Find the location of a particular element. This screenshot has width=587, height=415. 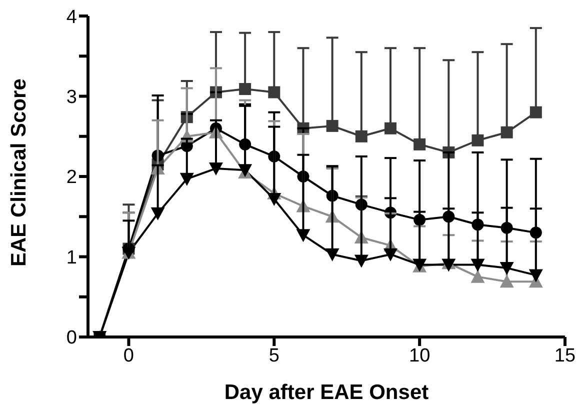

y-tick-label: 2 is located at coordinates (71, 177).